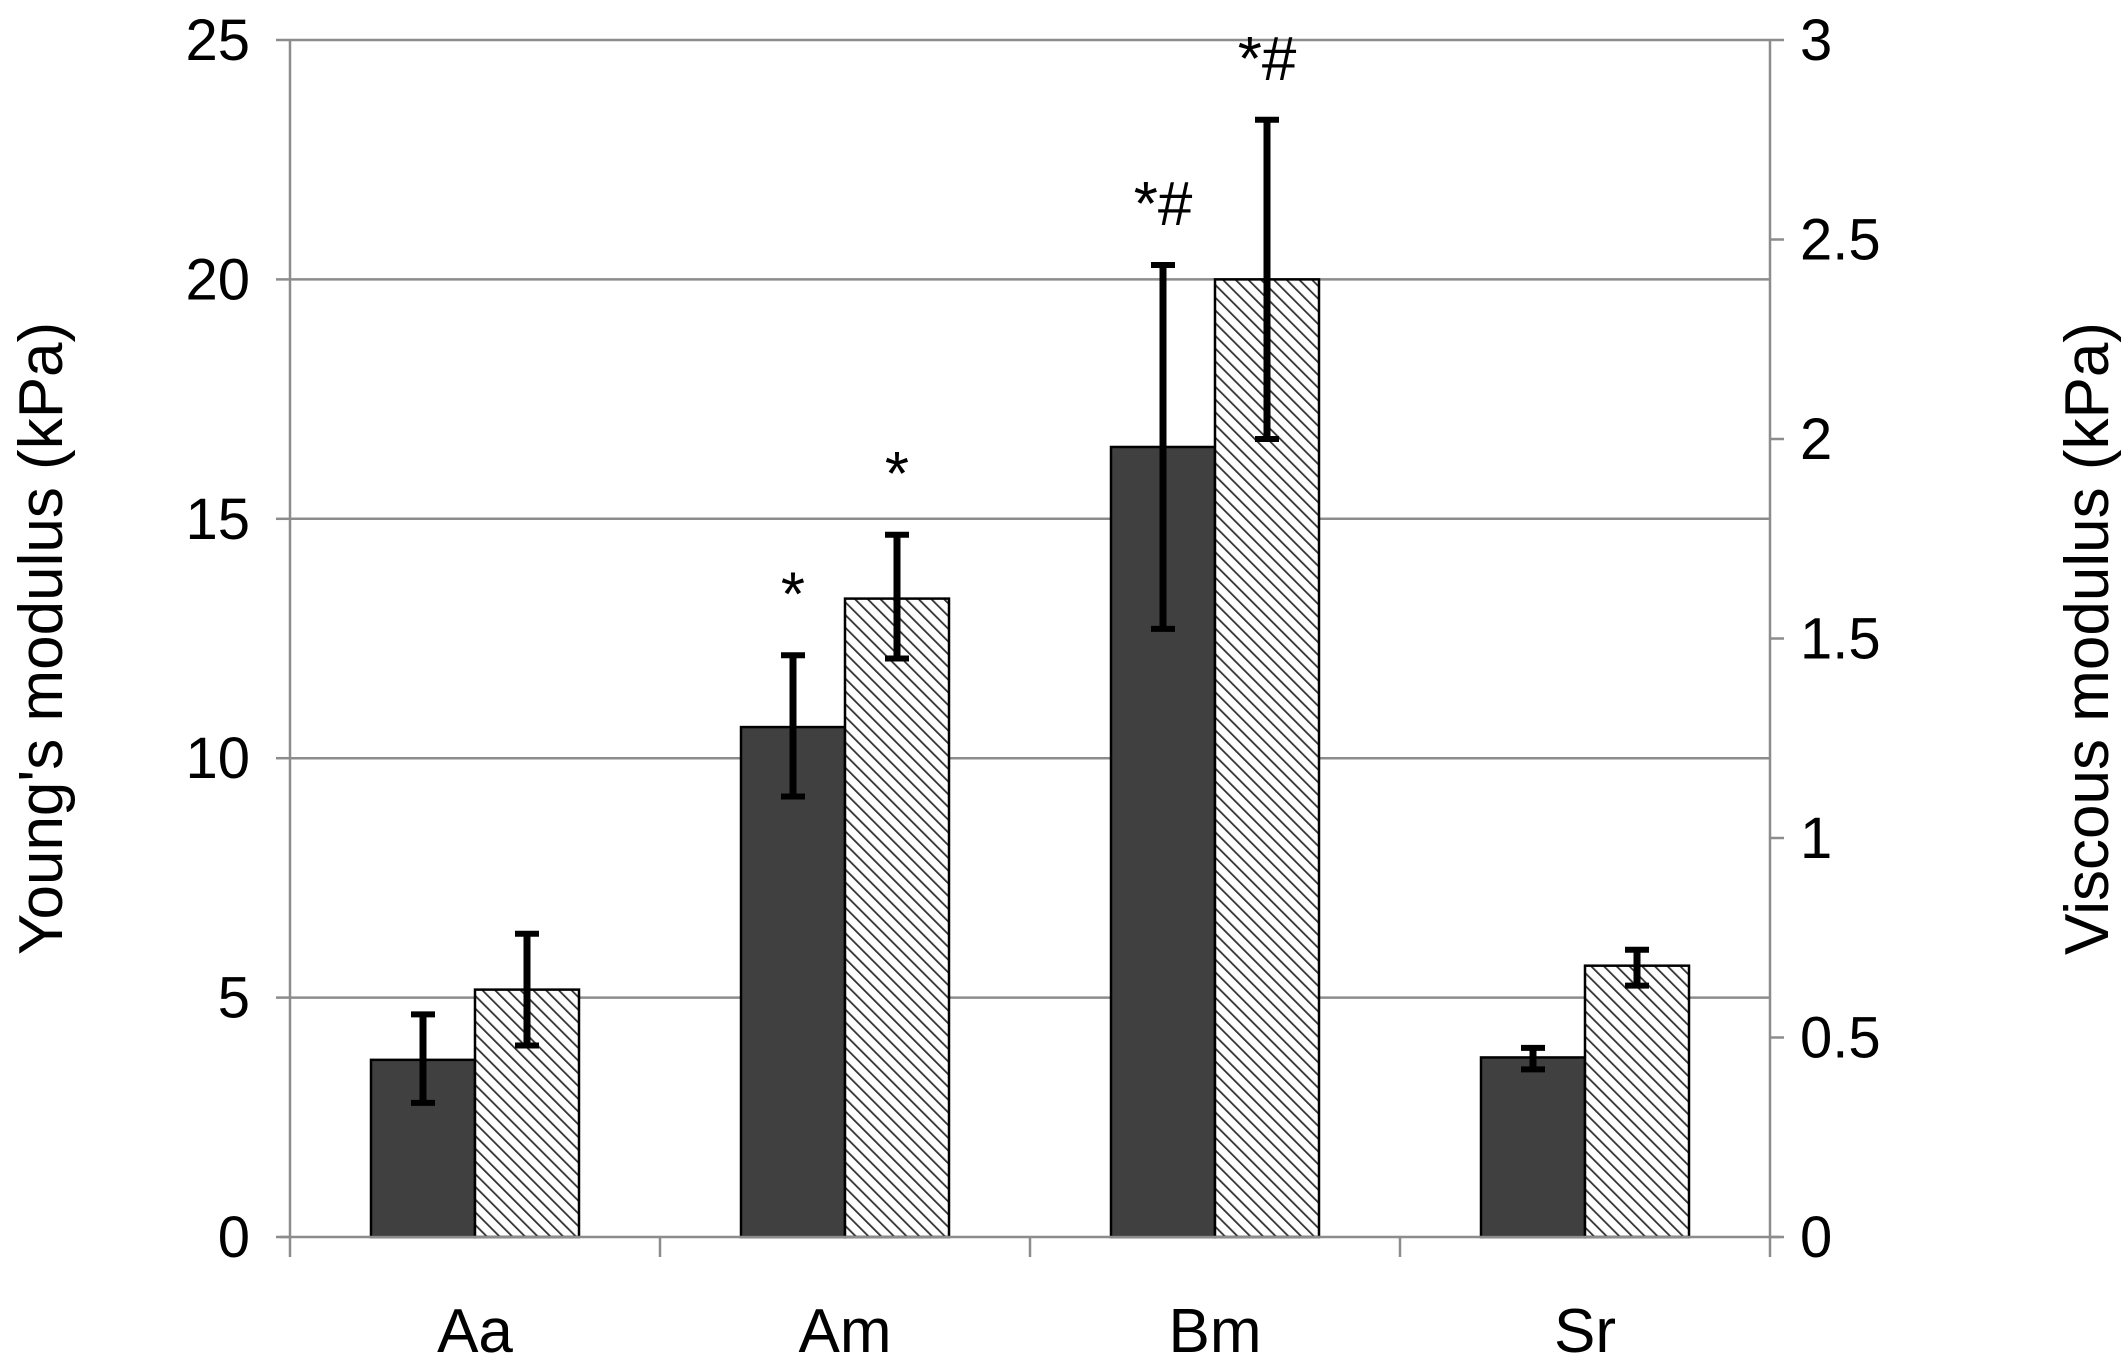  Describe the element at coordinates (2087, 638) in the screenshot. I see `right-axis-title: Viscous modulus (kPa)` at that location.